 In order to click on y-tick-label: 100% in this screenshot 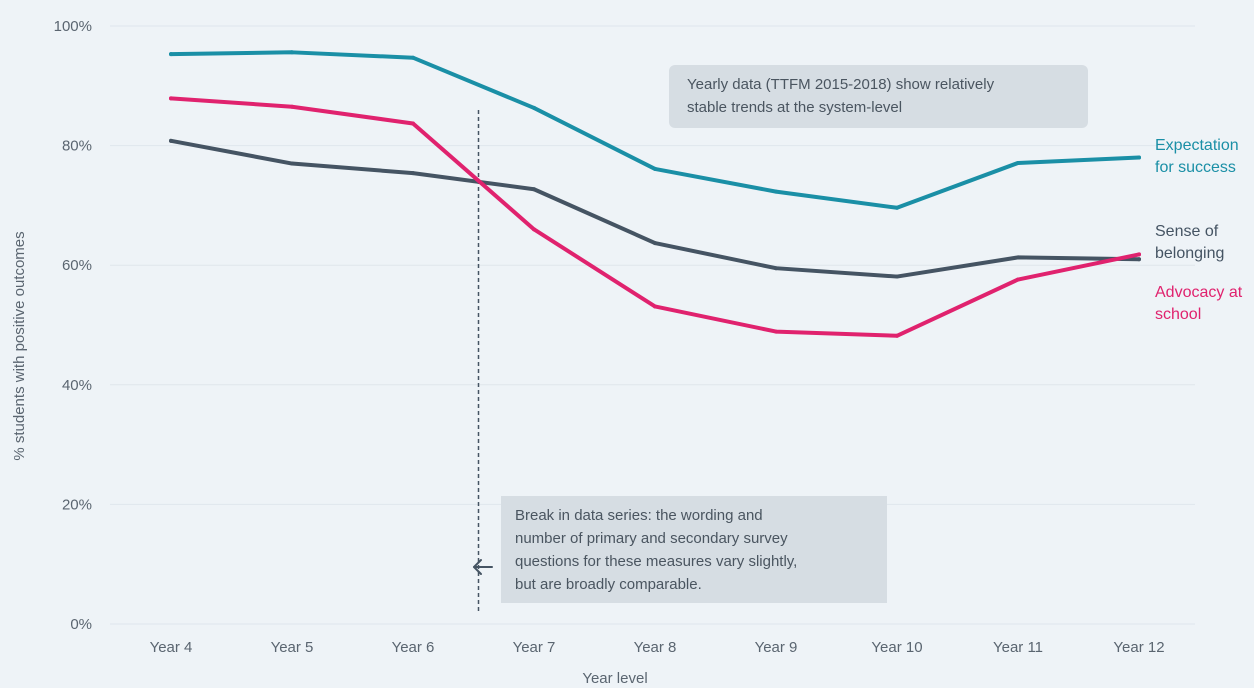, I will do `click(73, 26)`.